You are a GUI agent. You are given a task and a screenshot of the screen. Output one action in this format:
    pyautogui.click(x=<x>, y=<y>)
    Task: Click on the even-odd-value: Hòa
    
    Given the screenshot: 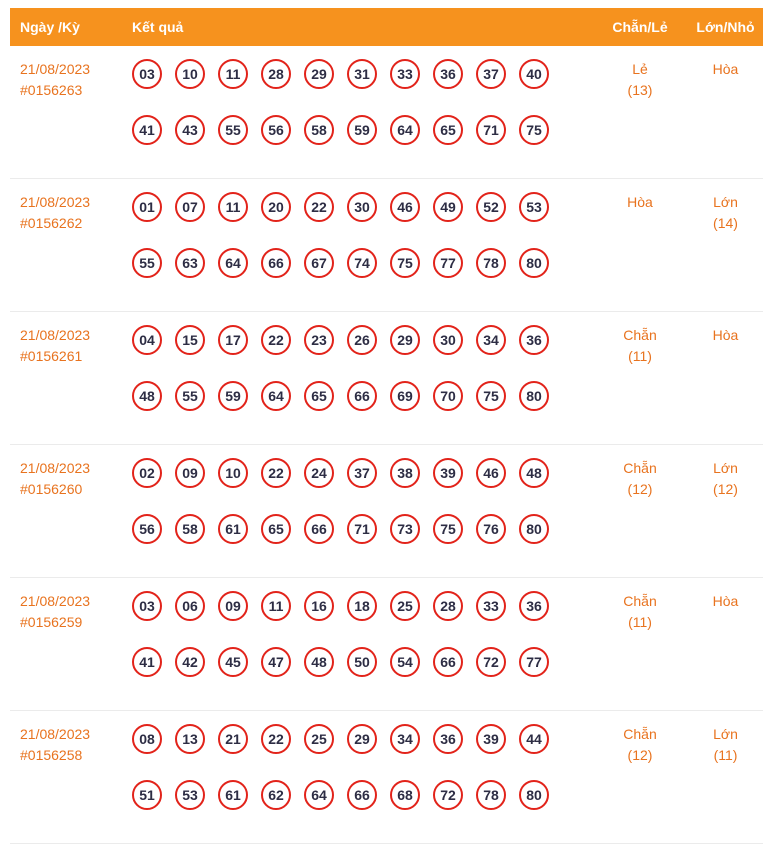 What is the action you would take?
    pyautogui.click(x=640, y=202)
    